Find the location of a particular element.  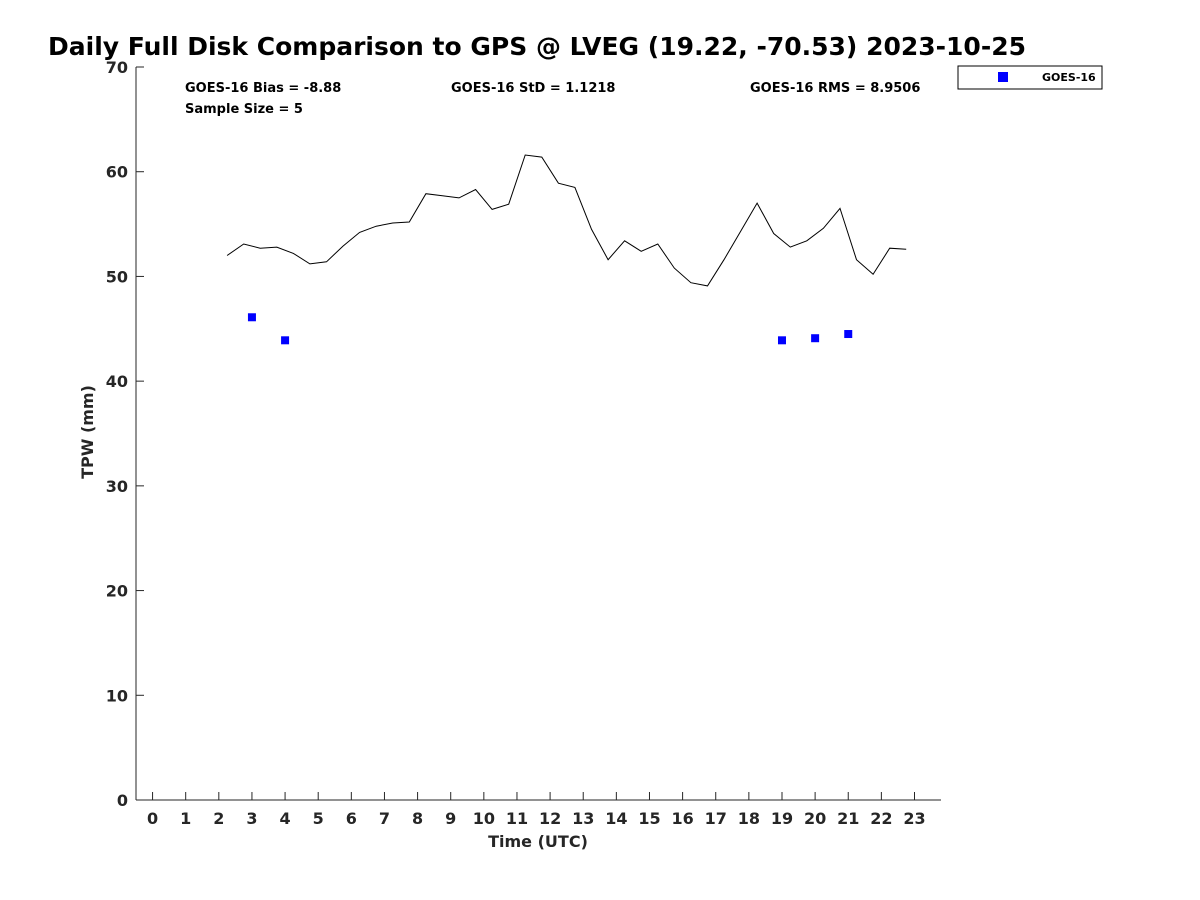

stat-std: GOES-16 StD = 1.1218 is located at coordinates (533, 88).